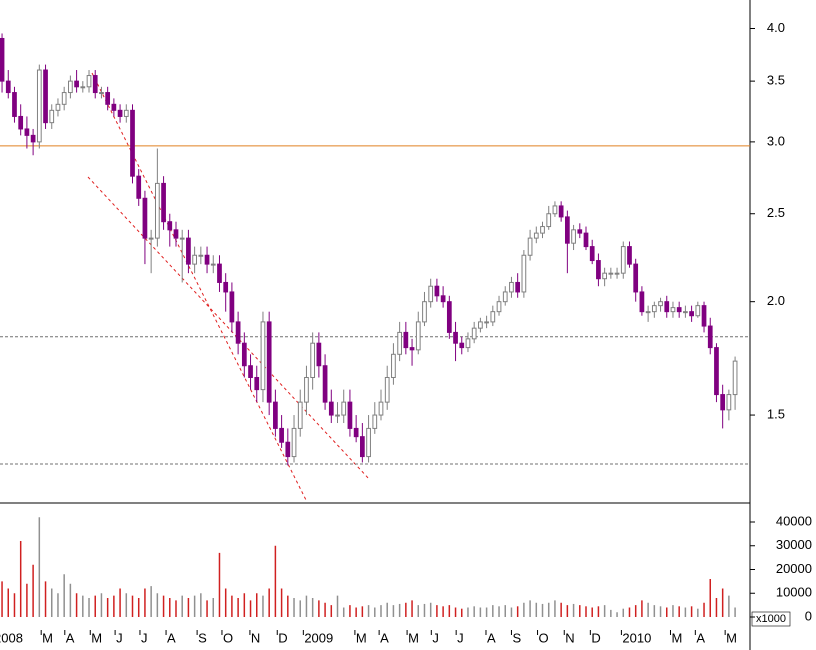  I want to click on volume-tick-label: 10000, so click(794, 592).